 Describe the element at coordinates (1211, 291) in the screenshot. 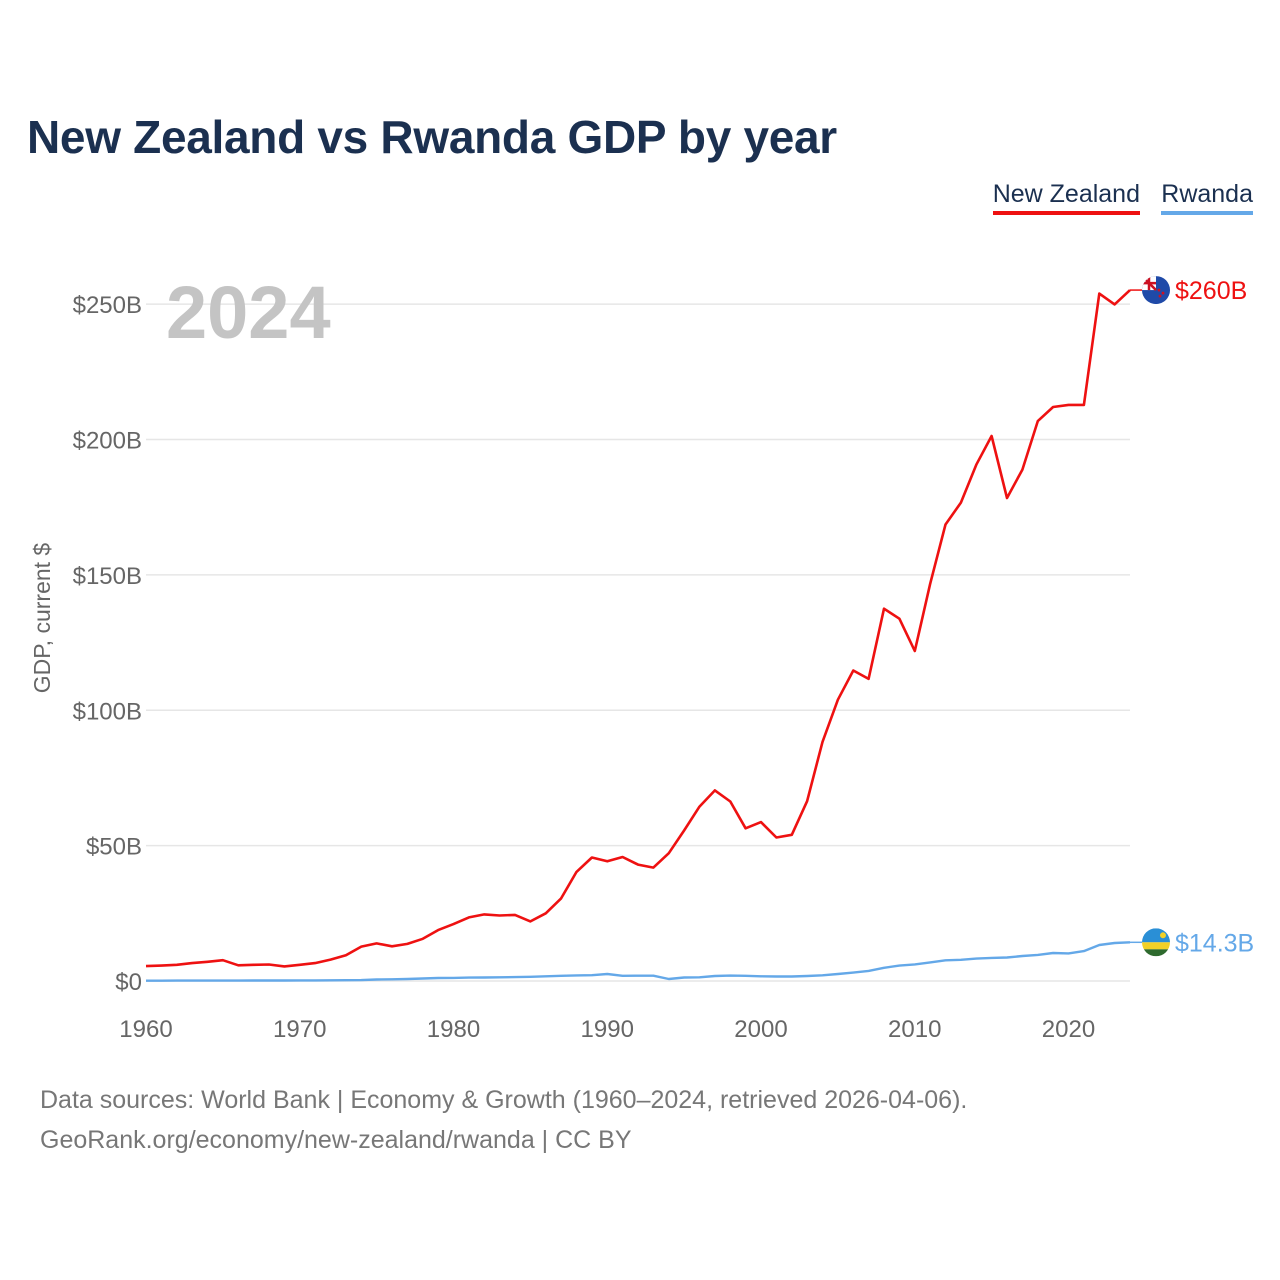

I see `end-label-new-zealand: $260B` at that location.